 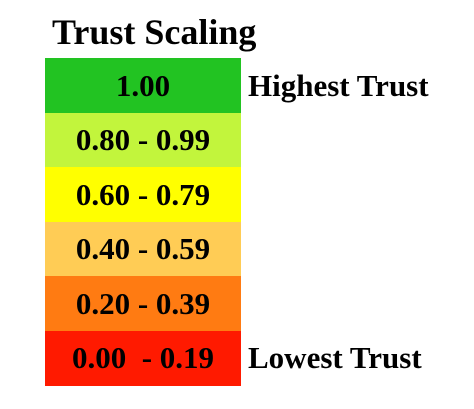 I want to click on highest-label: Highest Trust, so click(x=338, y=85).